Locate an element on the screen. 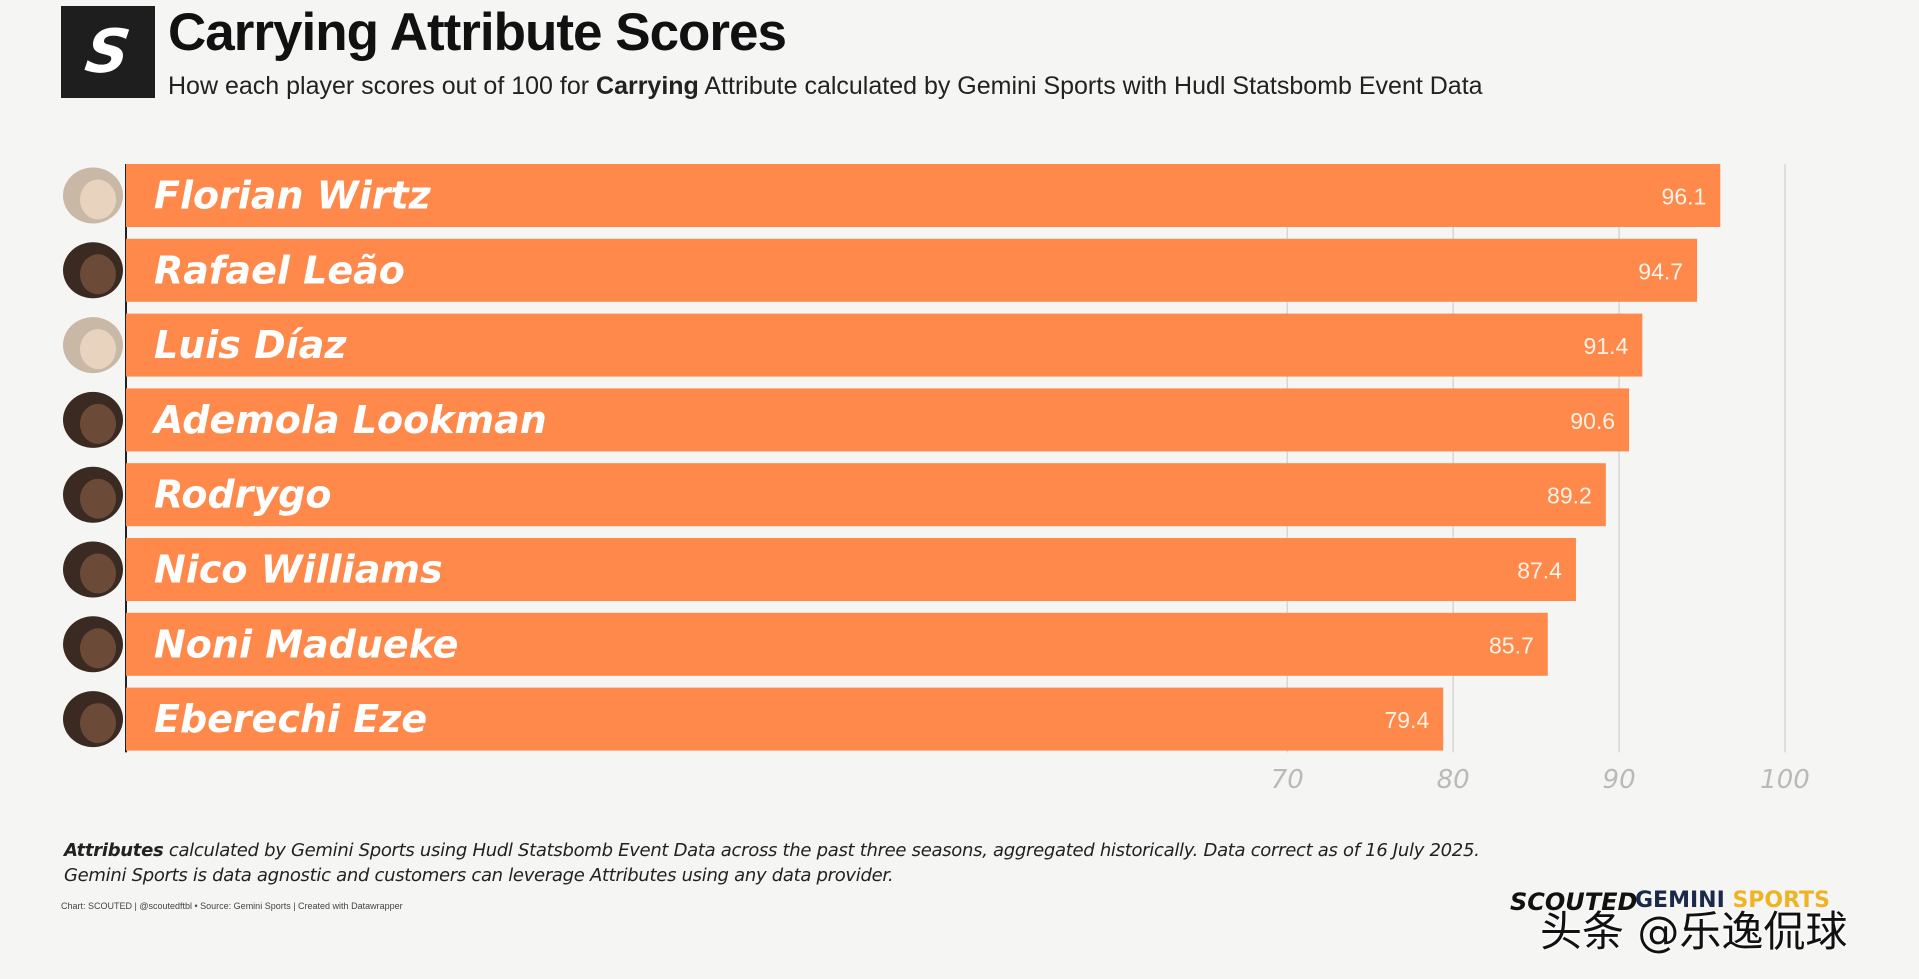 The width and height of the screenshot is (1919, 979). player-name: Eberechi Eze is located at coordinates (290, 719).